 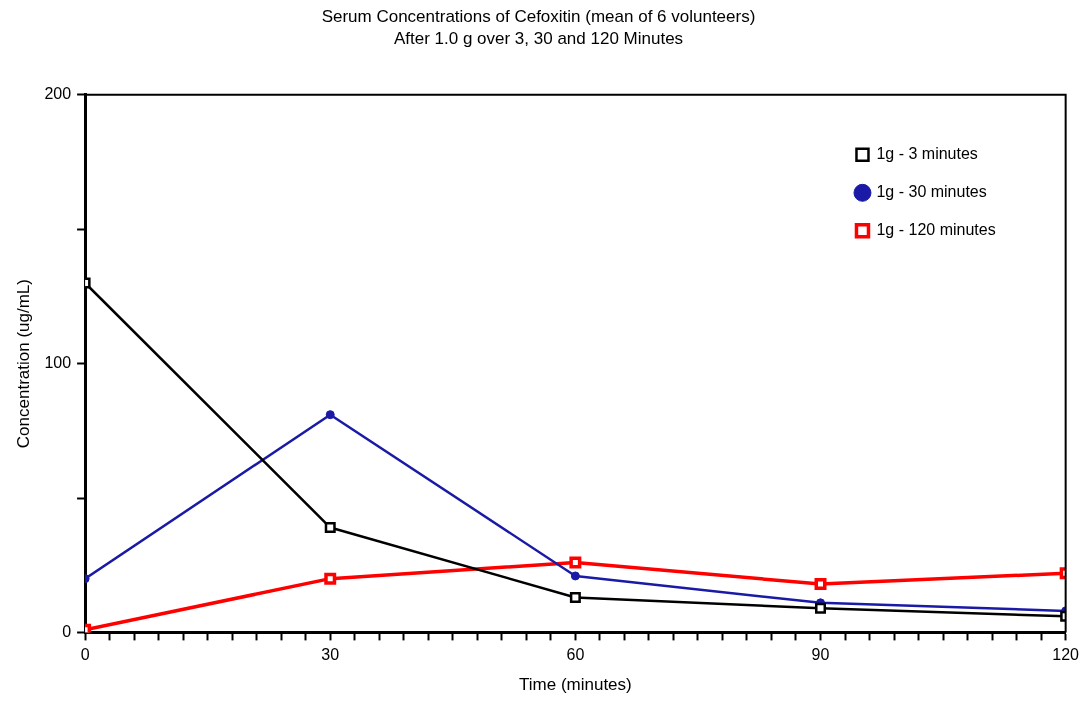 What do you see at coordinates (538, 39) in the screenshot?
I see `chart-subtitle: After 1.0 g over 3, 30 and 120 Minutes` at bounding box center [538, 39].